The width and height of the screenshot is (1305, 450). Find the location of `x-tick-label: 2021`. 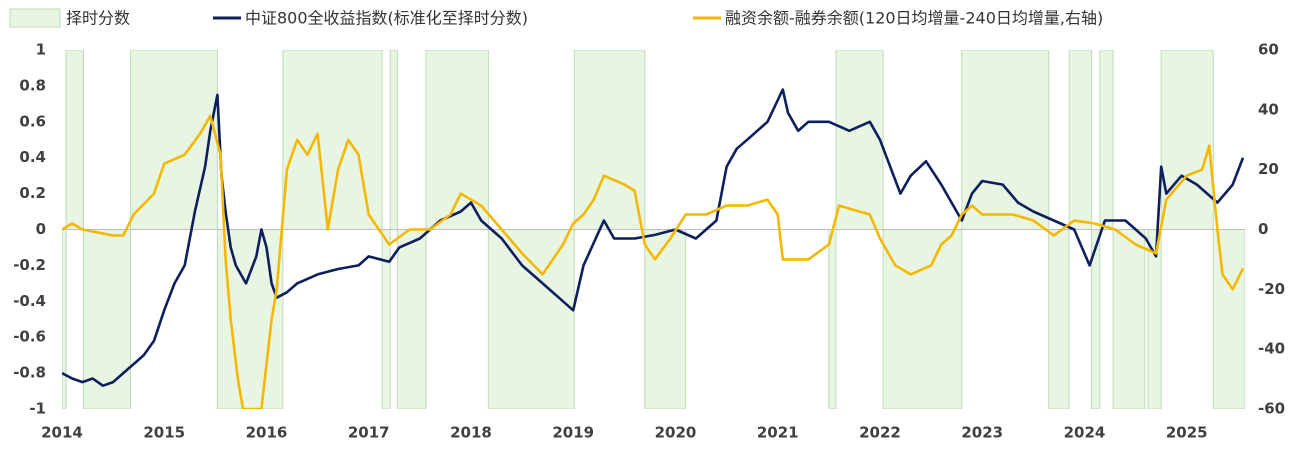

x-tick-label: 2021 is located at coordinates (778, 433).